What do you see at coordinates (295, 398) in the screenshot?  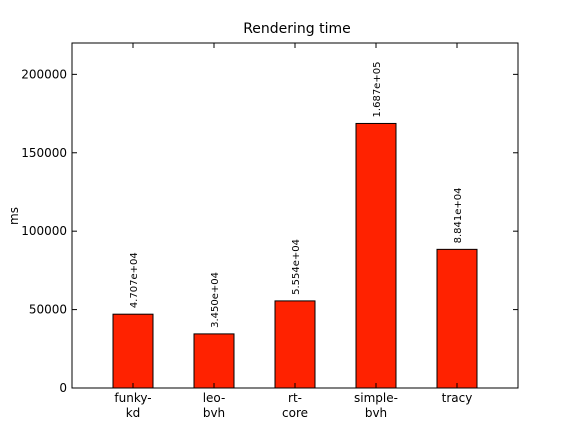 I see `x-tick-label: rt-` at bounding box center [295, 398].